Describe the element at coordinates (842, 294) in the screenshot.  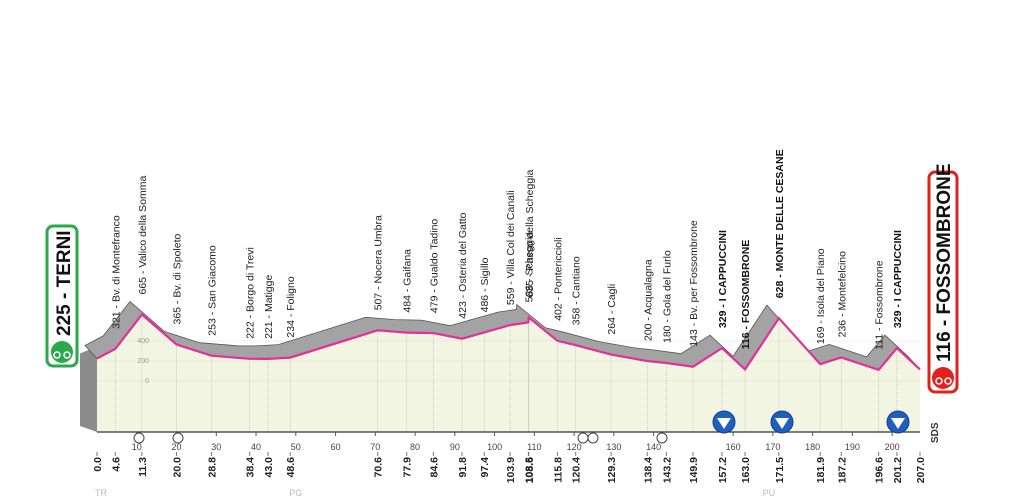
I see `waypoint-label: 236 - Montefelcino` at that location.